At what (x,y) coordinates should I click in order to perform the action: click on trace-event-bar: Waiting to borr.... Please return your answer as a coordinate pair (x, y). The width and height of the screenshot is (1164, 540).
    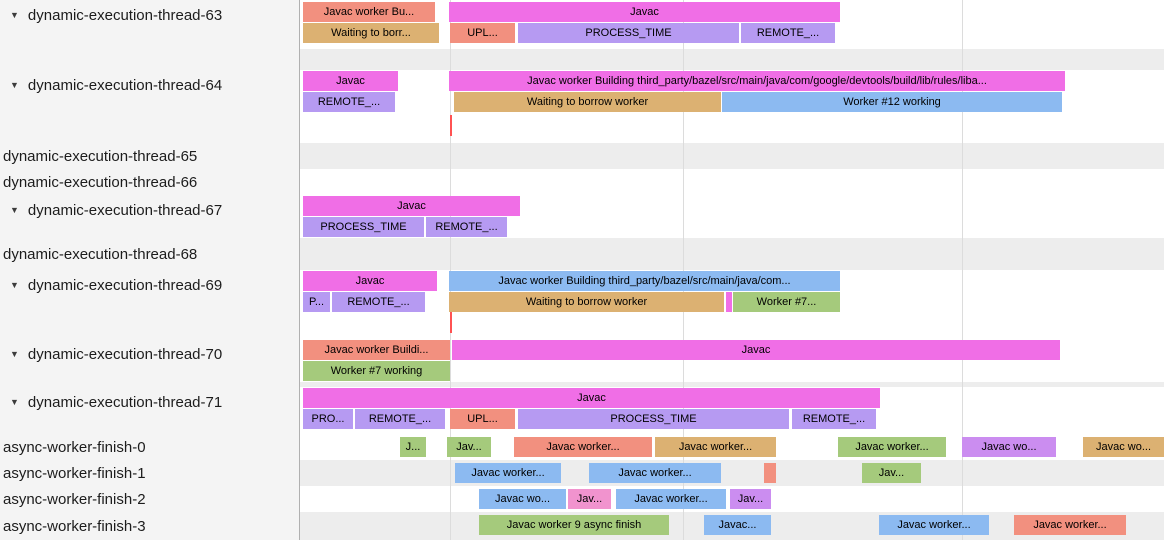
    Looking at the image, I should click on (371, 33).